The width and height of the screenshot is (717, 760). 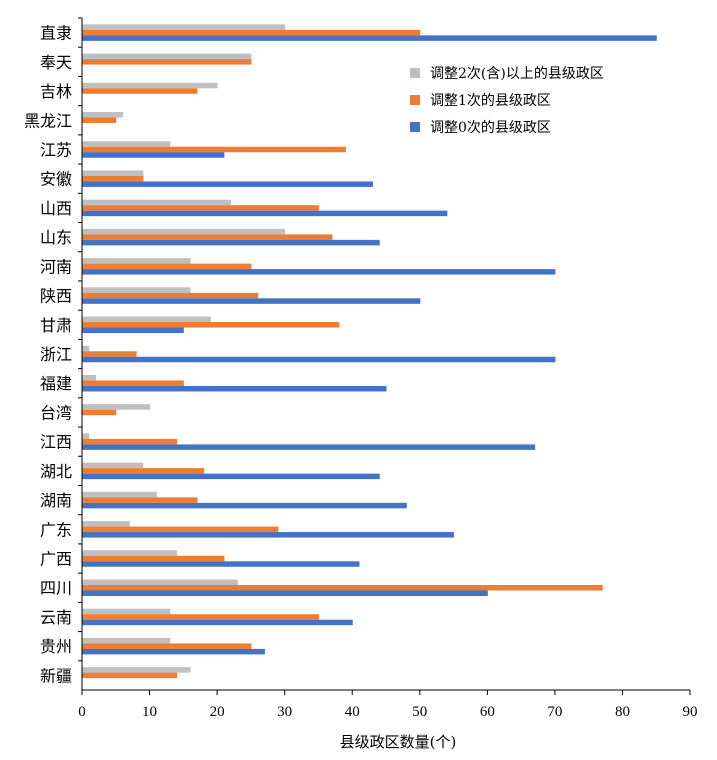 I want to click on category-label: 广西, so click(x=56, y=559).